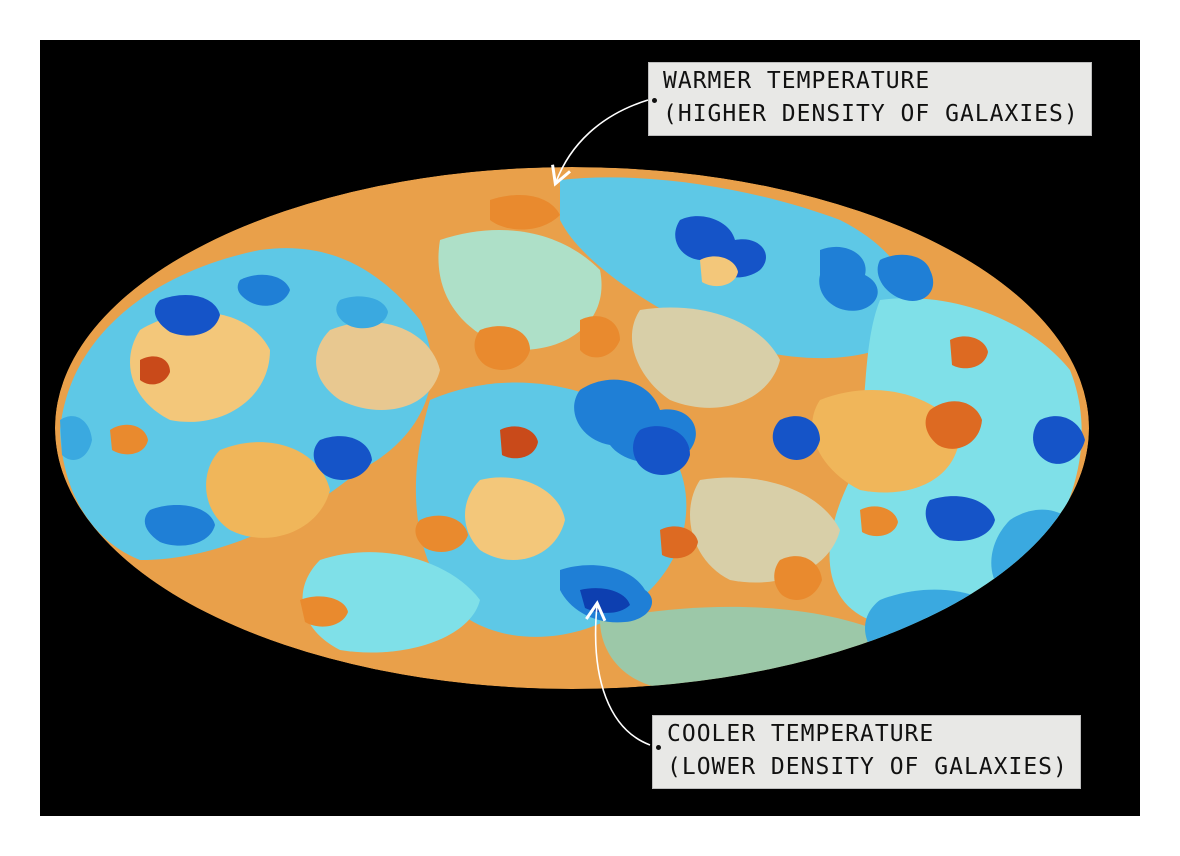  What do you see at coordinates (658, 747) in the screenshot?
I see `cooler-label-pin-dot` at bounding box center [658, 747].